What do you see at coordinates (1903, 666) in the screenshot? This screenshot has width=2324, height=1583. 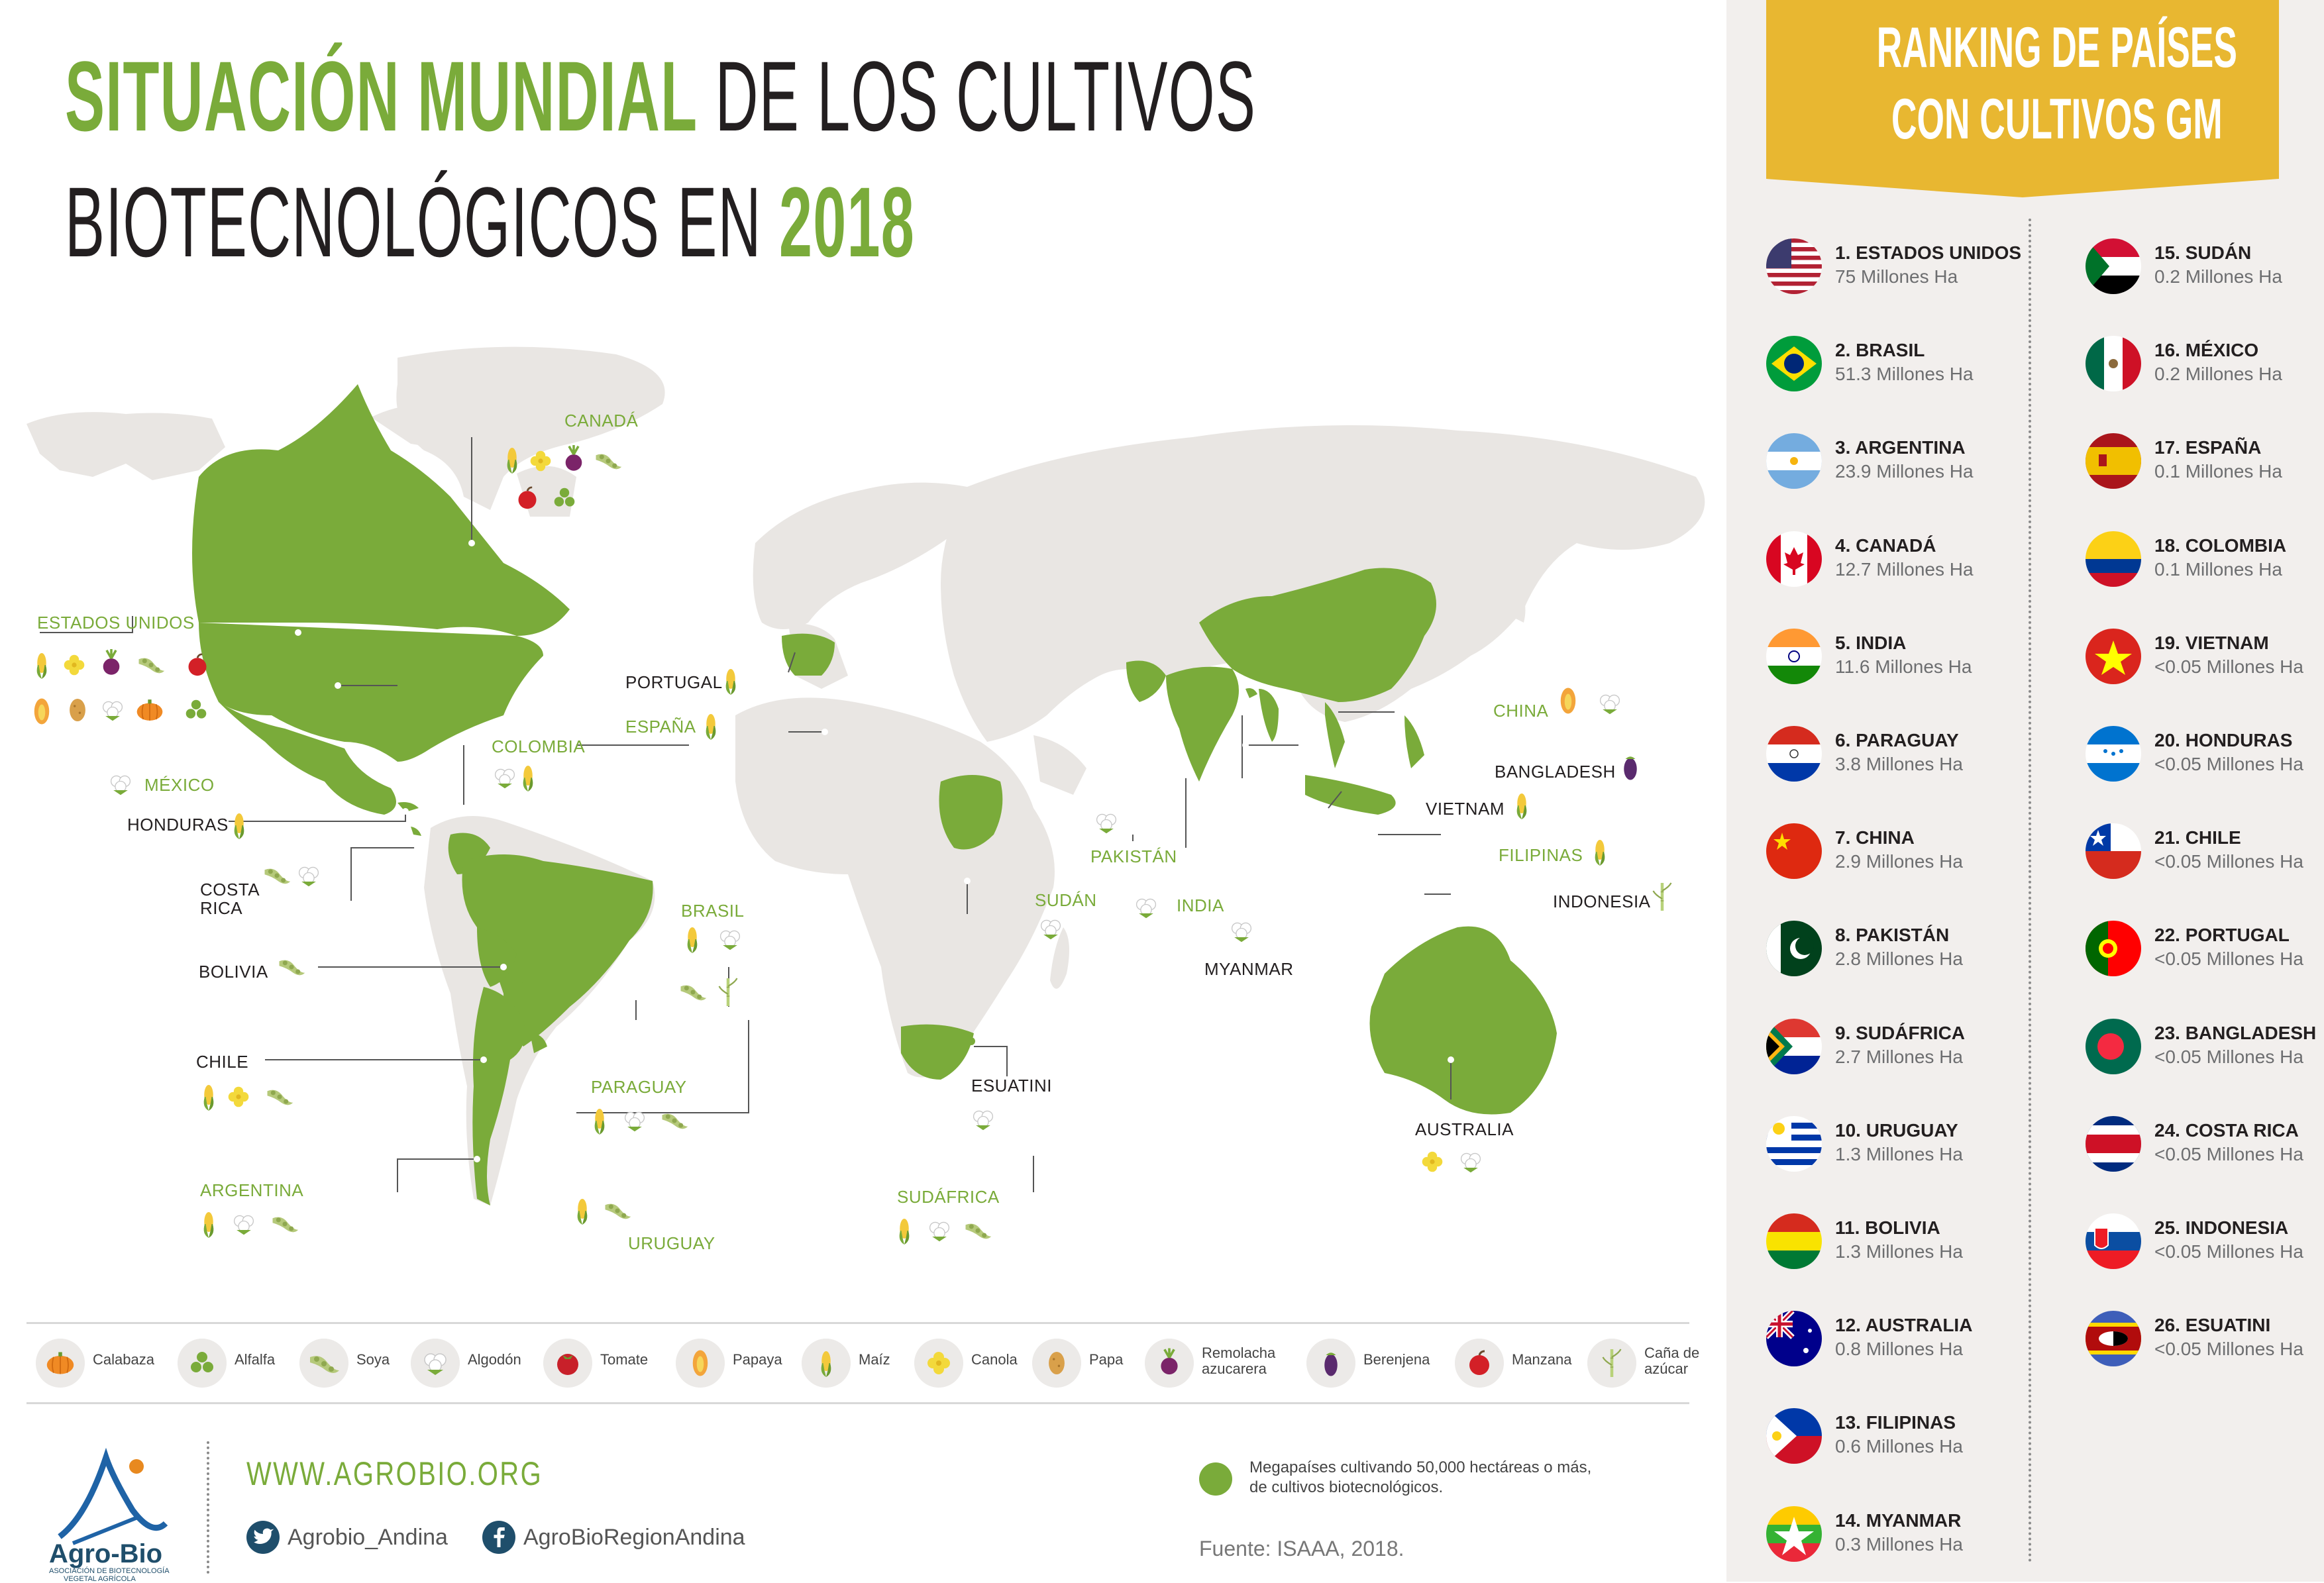 I see `ranking-area: 11.6 Millones Ha` at bounding box center [1903, 666].